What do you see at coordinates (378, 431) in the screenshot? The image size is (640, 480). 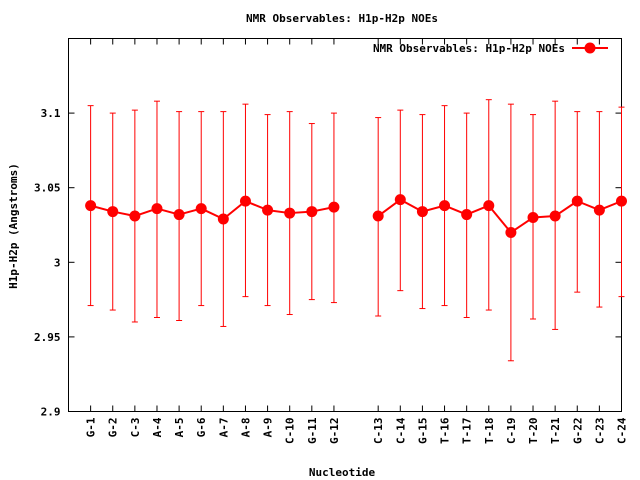 I see `x-tick-label: C-13` at bounding box center [378, 431].